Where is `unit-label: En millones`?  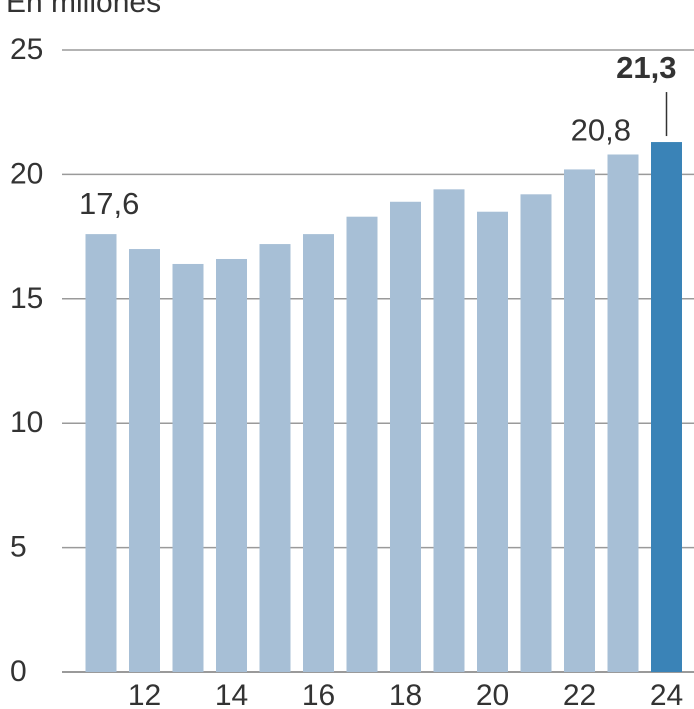 unit-label: En millones is located at coordinates (84, 9).